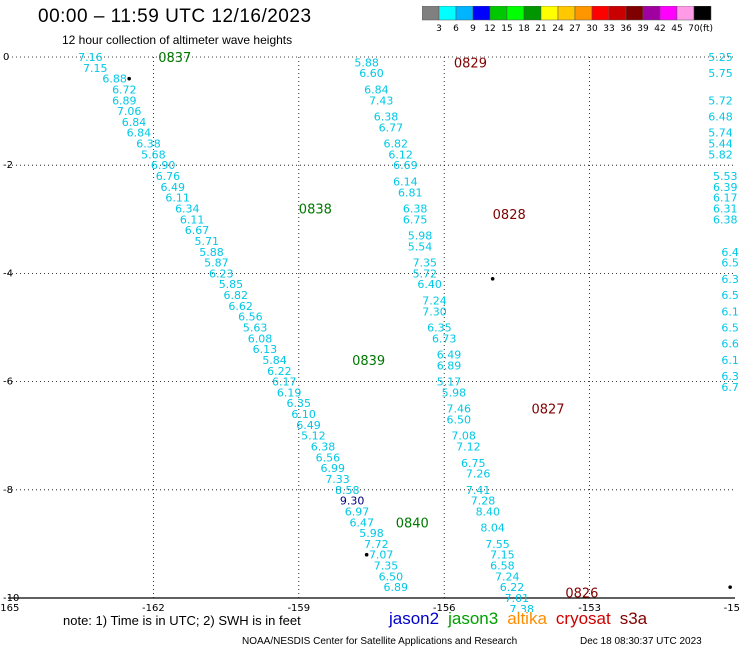  Describe the element at coordinates (315, 209) in the screenshot. I see `pass-time-label: 0838` at that location.